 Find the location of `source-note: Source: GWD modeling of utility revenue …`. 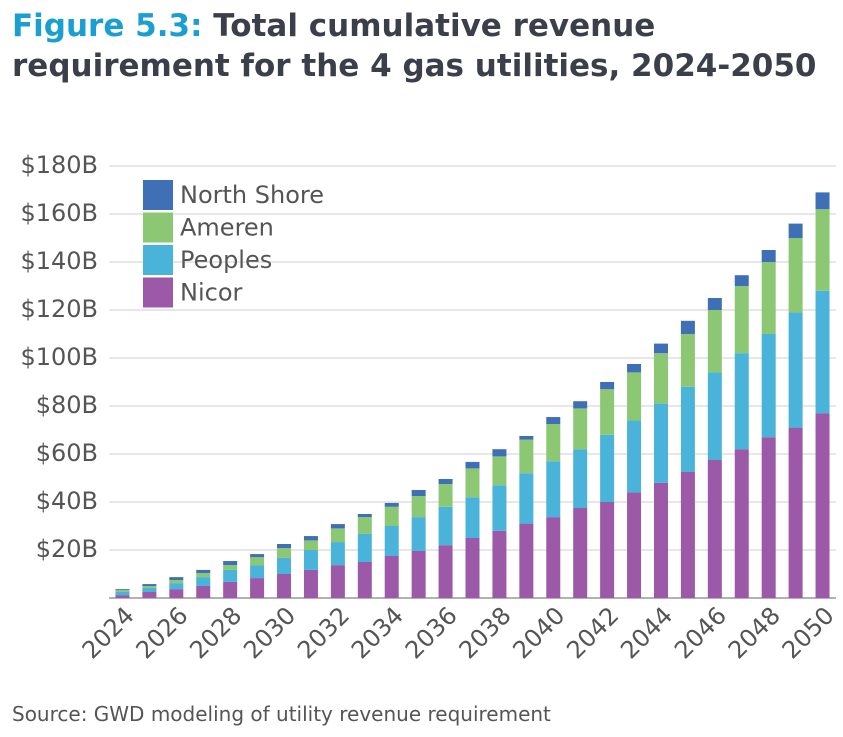

source-note: Source: GWD modeling of utility revenue … is located at coordinates (281, 714).